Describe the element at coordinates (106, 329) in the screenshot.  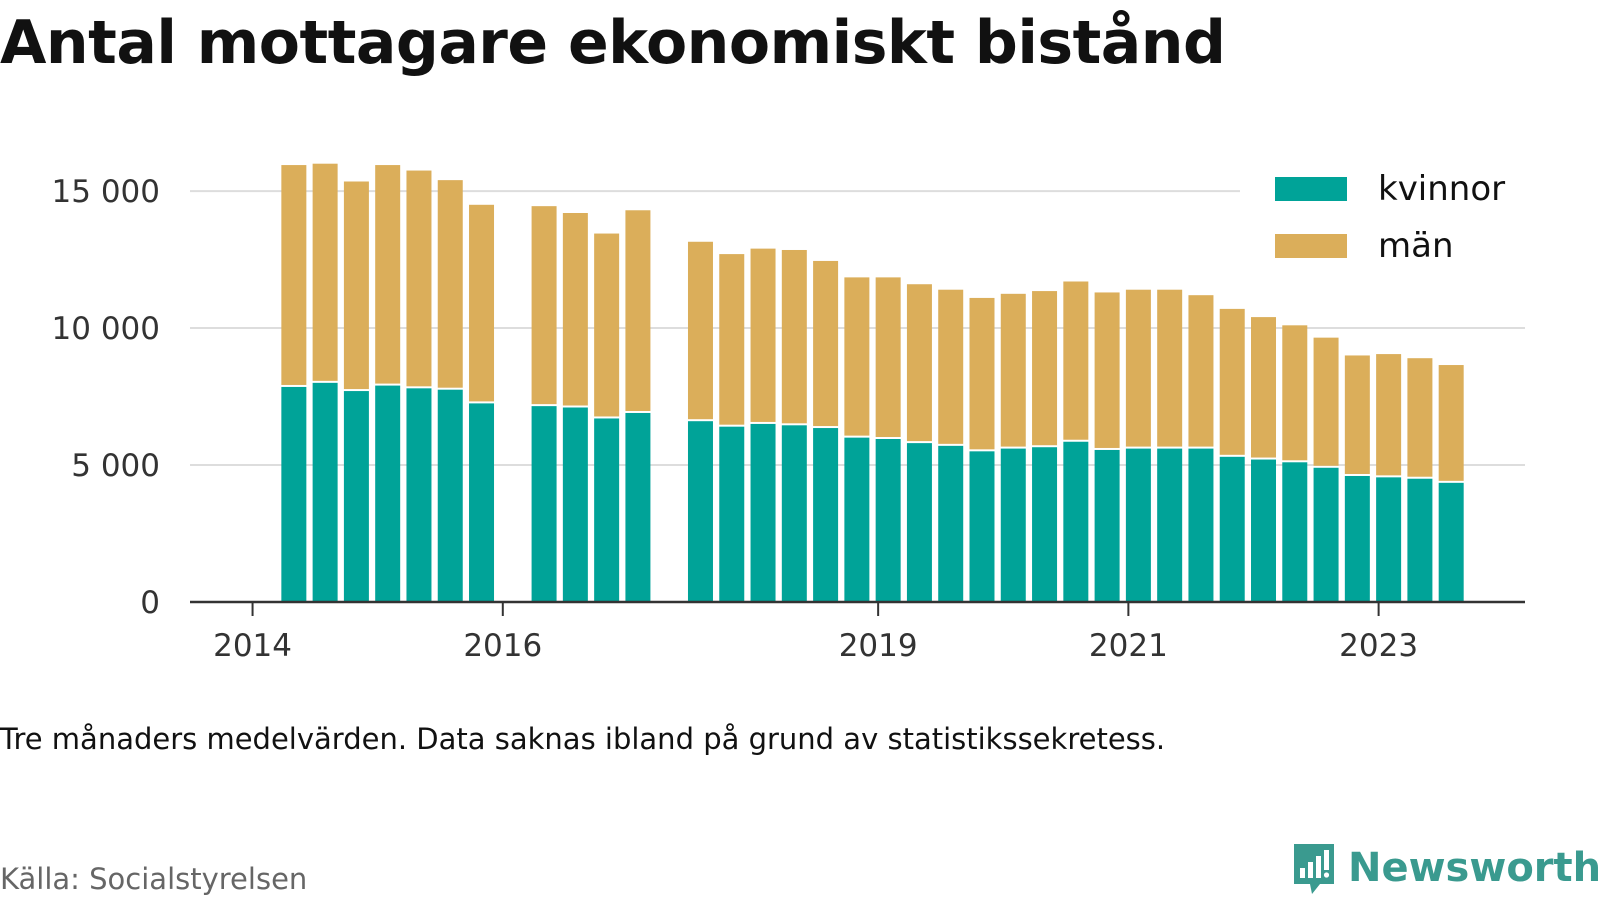
I see `y-tick-label: 10 000` at that location.